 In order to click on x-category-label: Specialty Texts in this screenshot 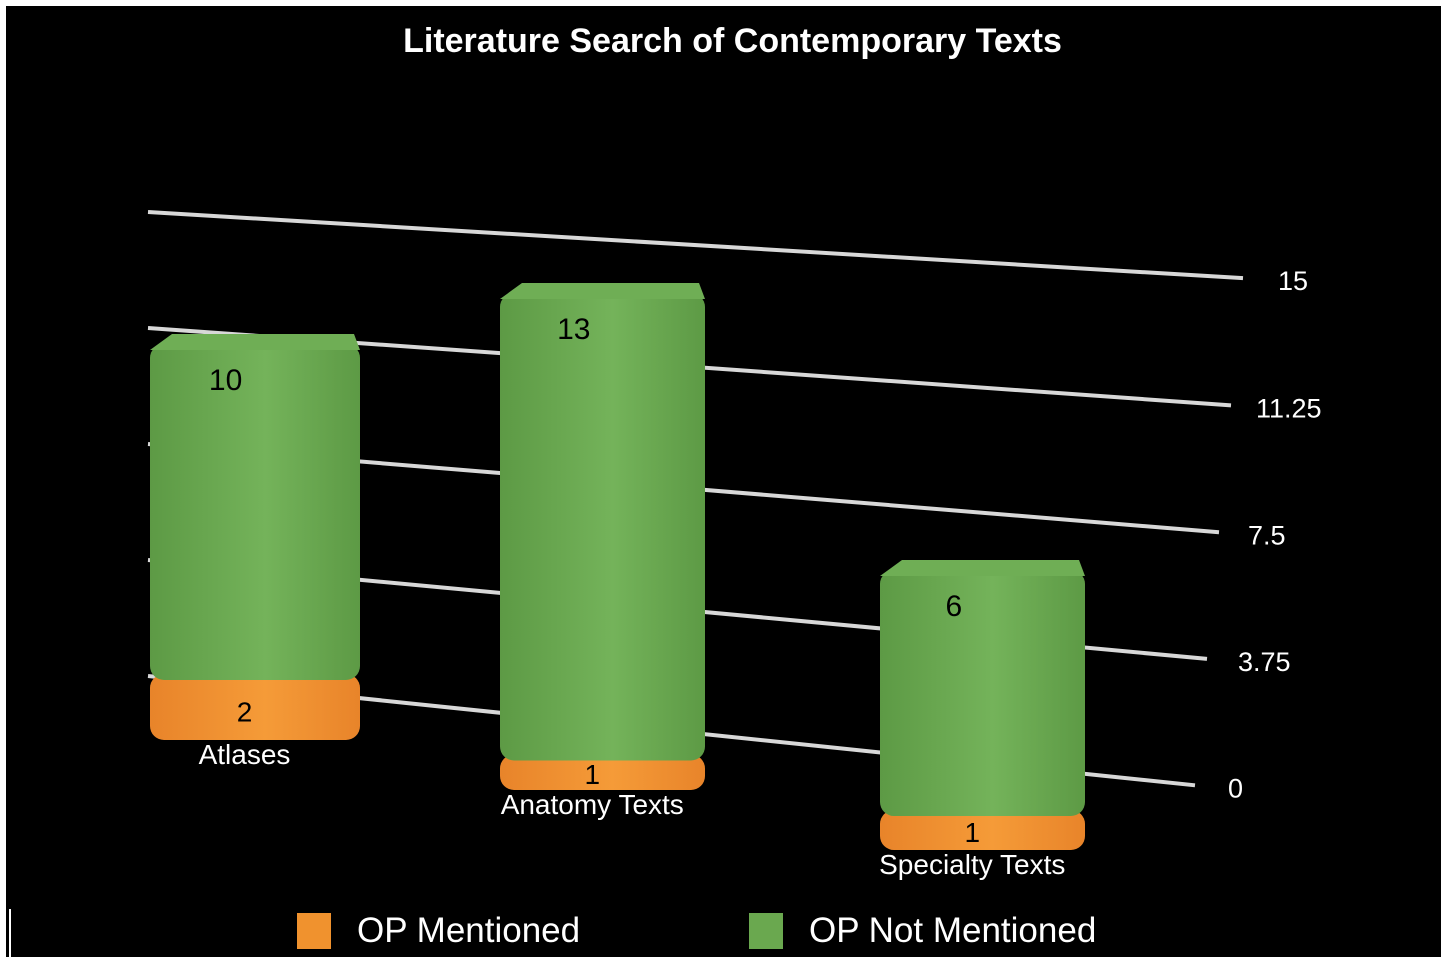, I will do `click(972, 864)`.